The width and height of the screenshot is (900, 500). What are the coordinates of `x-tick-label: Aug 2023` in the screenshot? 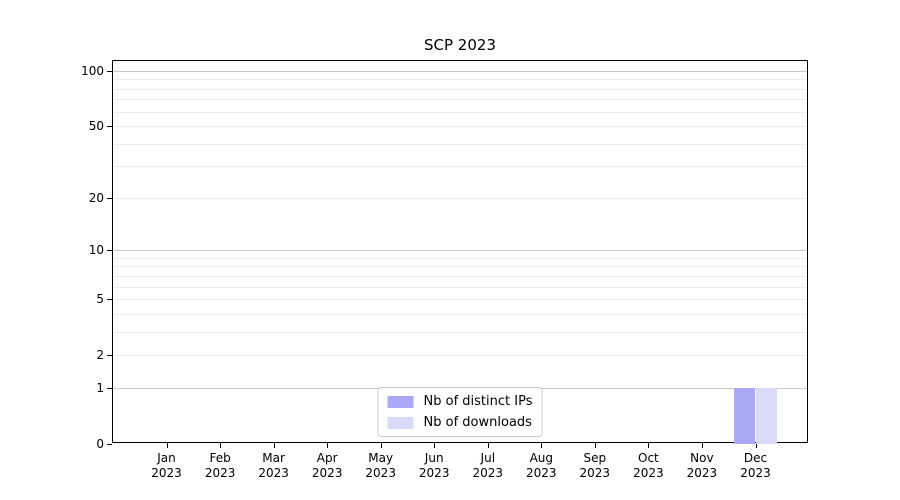 It's located at (541, 465).